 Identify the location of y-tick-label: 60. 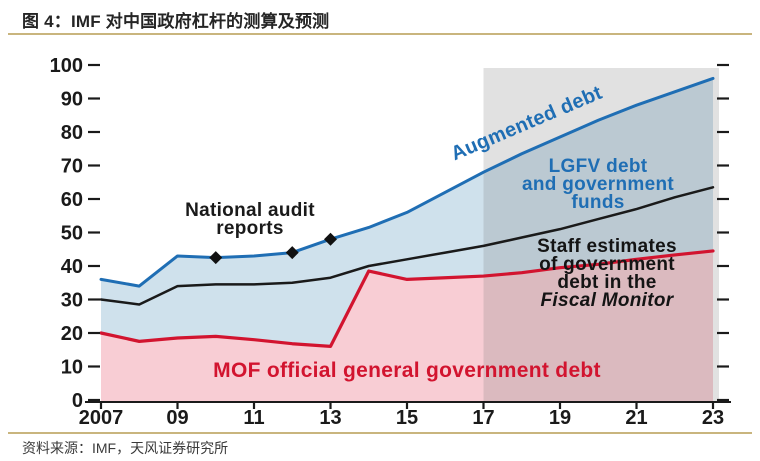
(72, 200).